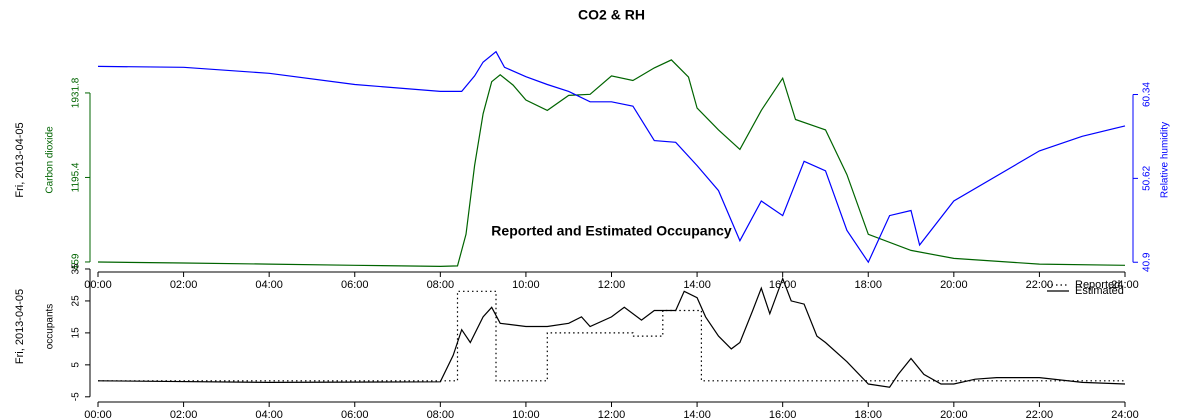 The image size is (1198, 419). I want to click on y2-axis-title: Relative humidity, so click(1165, 160).